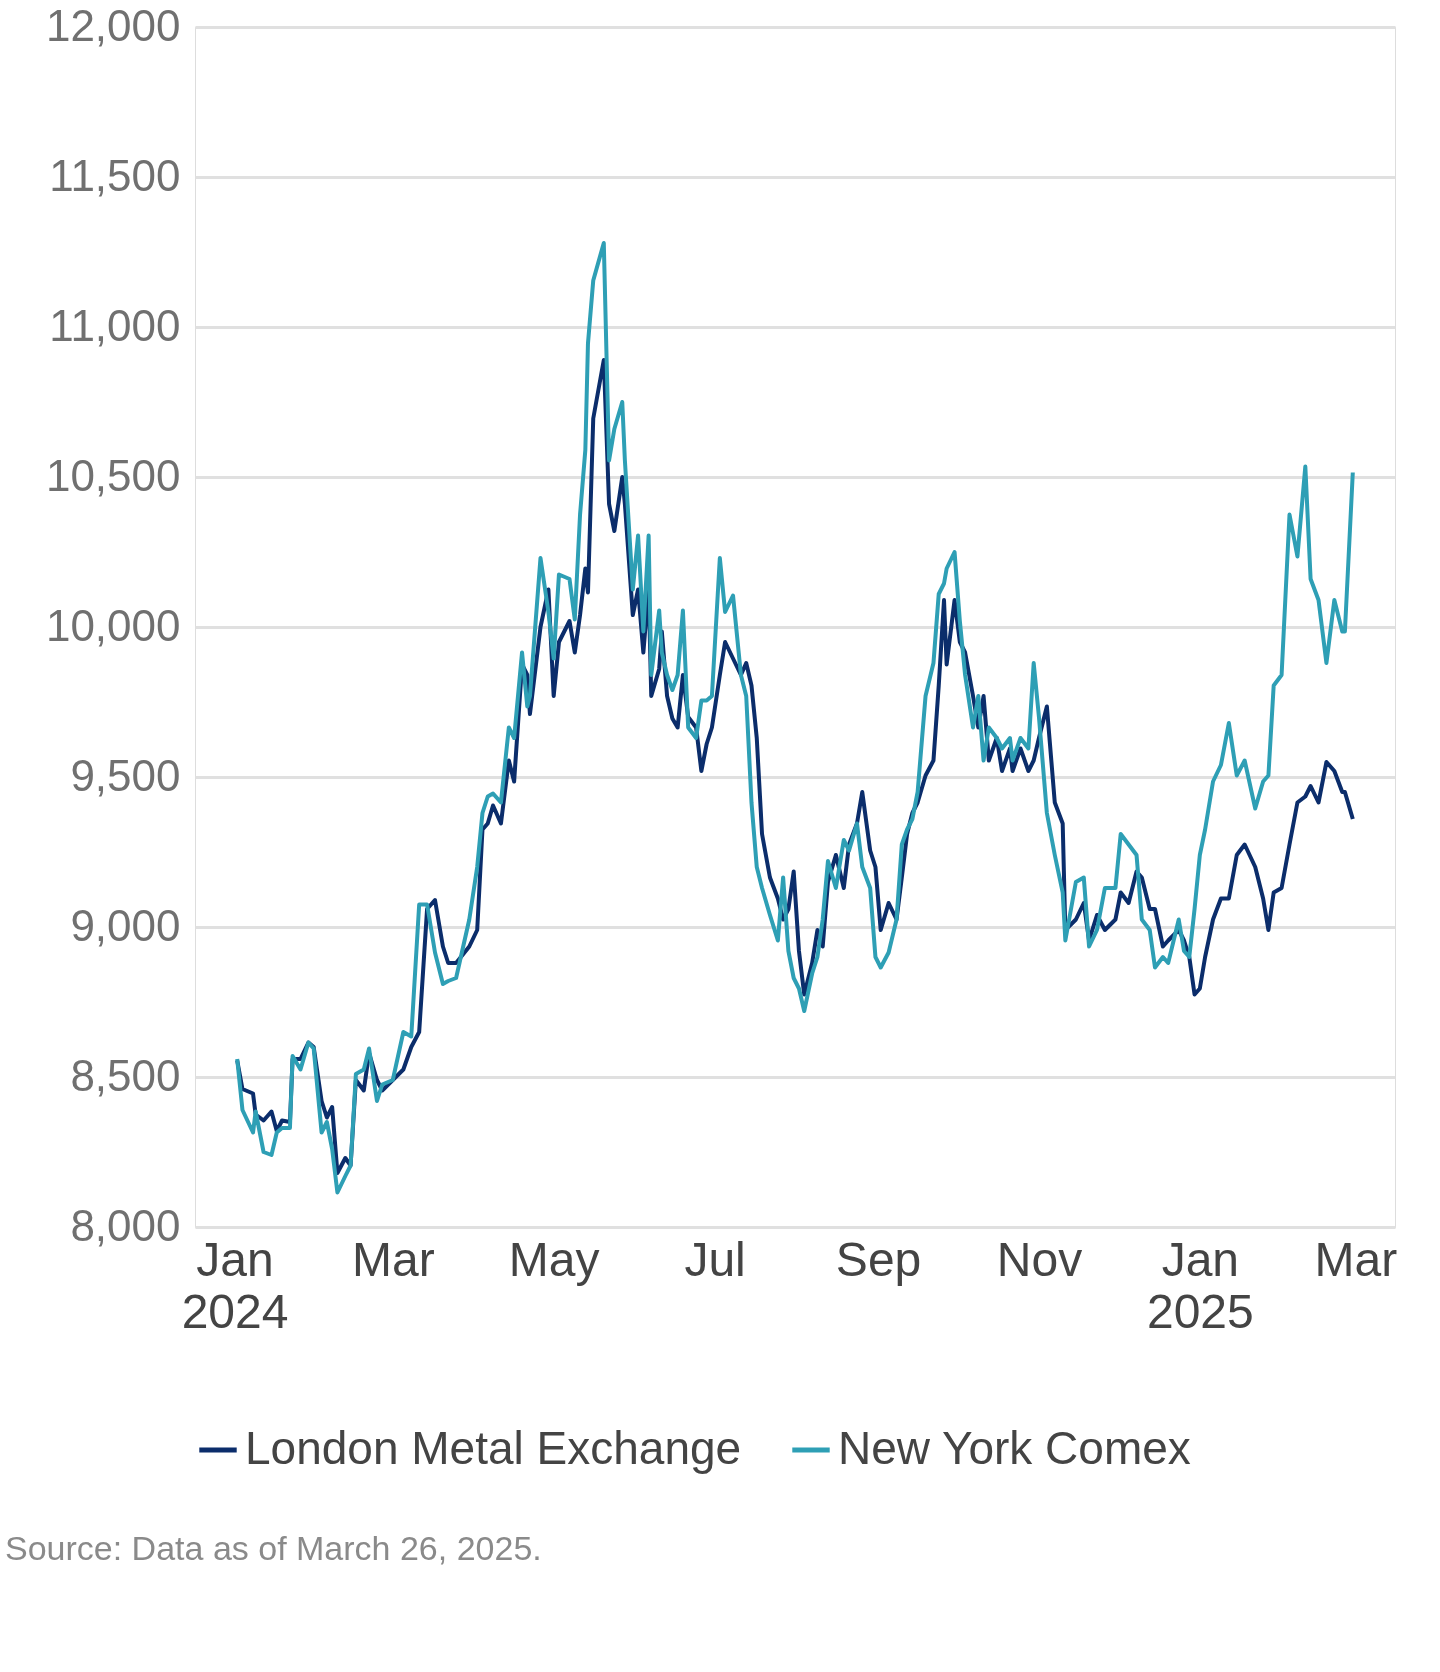 This screenshot has width=1440, height=1672. I want to click on y-tick-label: 11,000, so click(115, 325).